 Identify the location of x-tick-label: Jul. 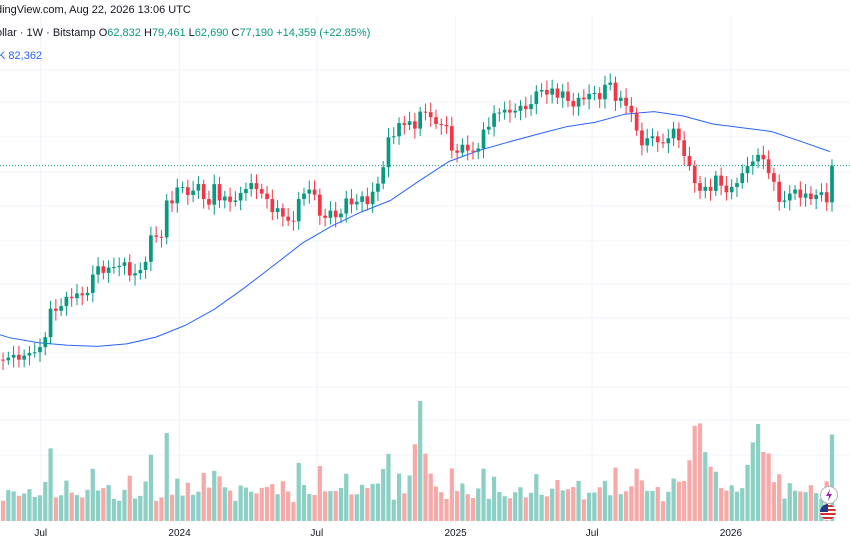
(40, 533).